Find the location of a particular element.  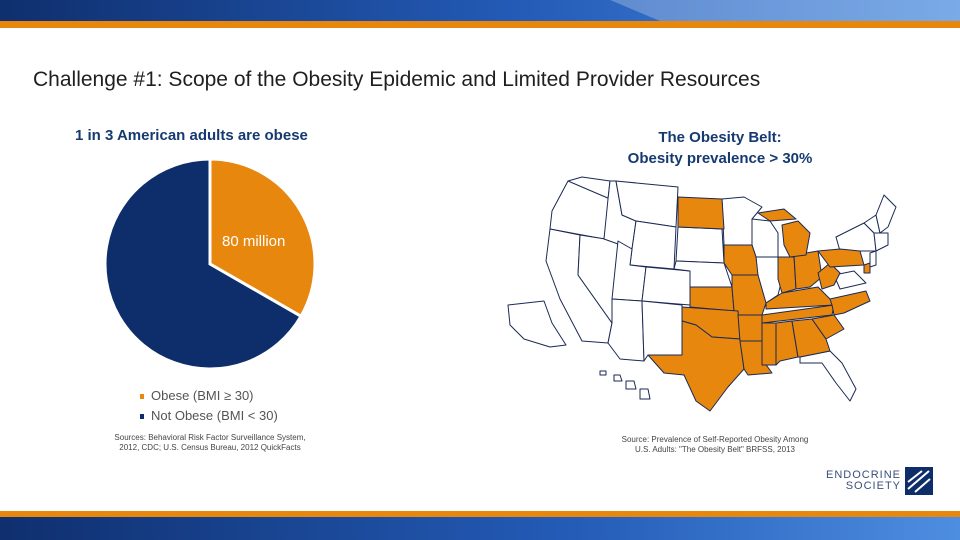

legend-swatch-obese is located at coordinates (142, 396).